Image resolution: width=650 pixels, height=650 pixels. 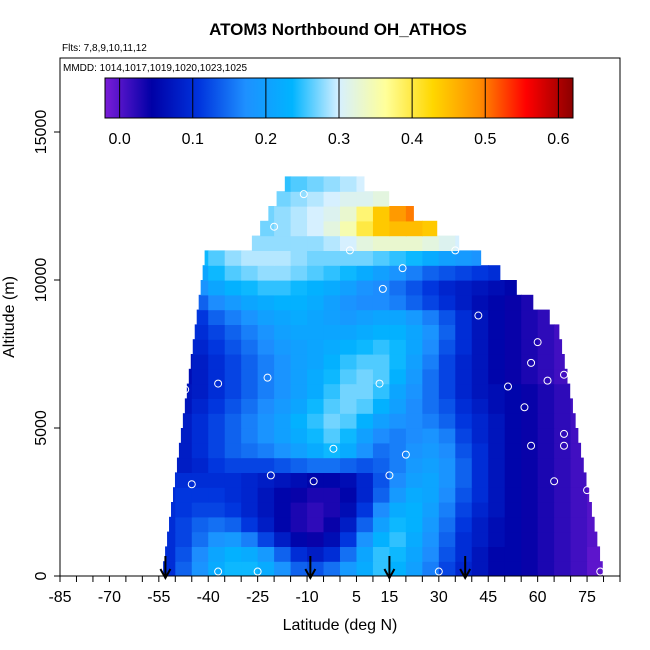 I want to click on colorbar-tick-label: 0.0, so click(x=120, y=139).